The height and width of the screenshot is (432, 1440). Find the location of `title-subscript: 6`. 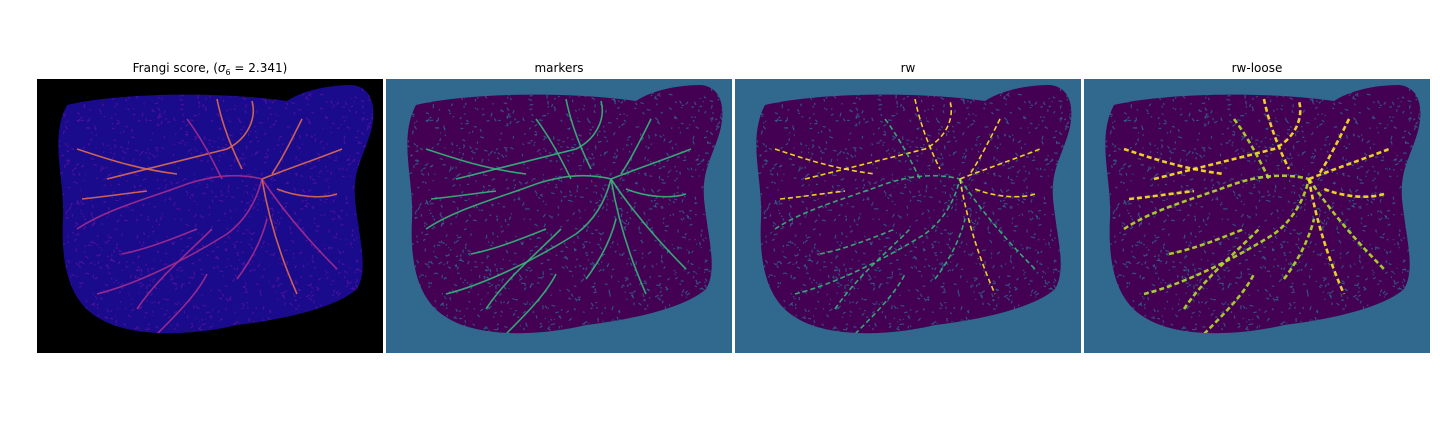

title-subscript: 6 is located at coordinates (228, 72).